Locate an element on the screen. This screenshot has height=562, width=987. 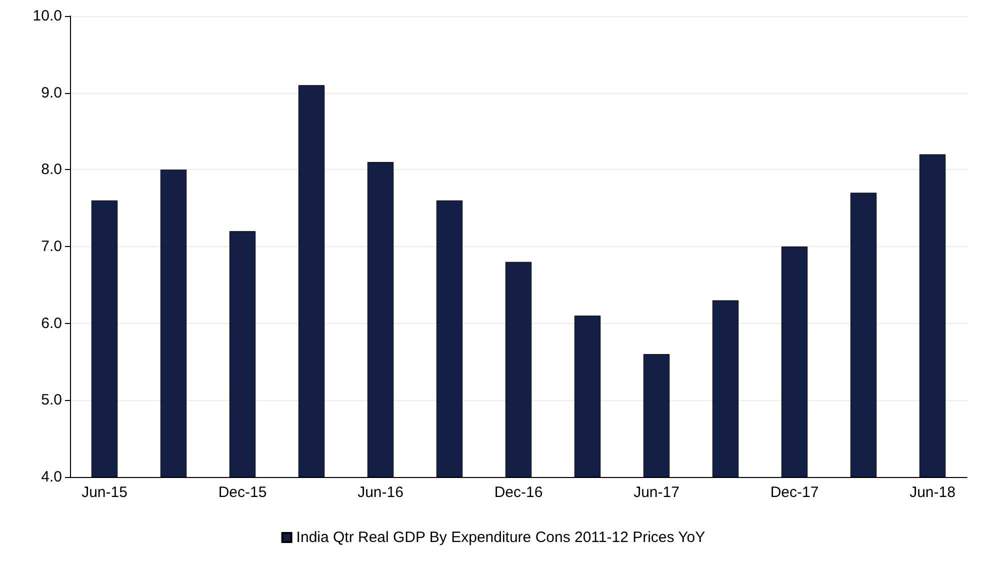
y-tick-label: 7.0 is located at coordinates (51, 246).